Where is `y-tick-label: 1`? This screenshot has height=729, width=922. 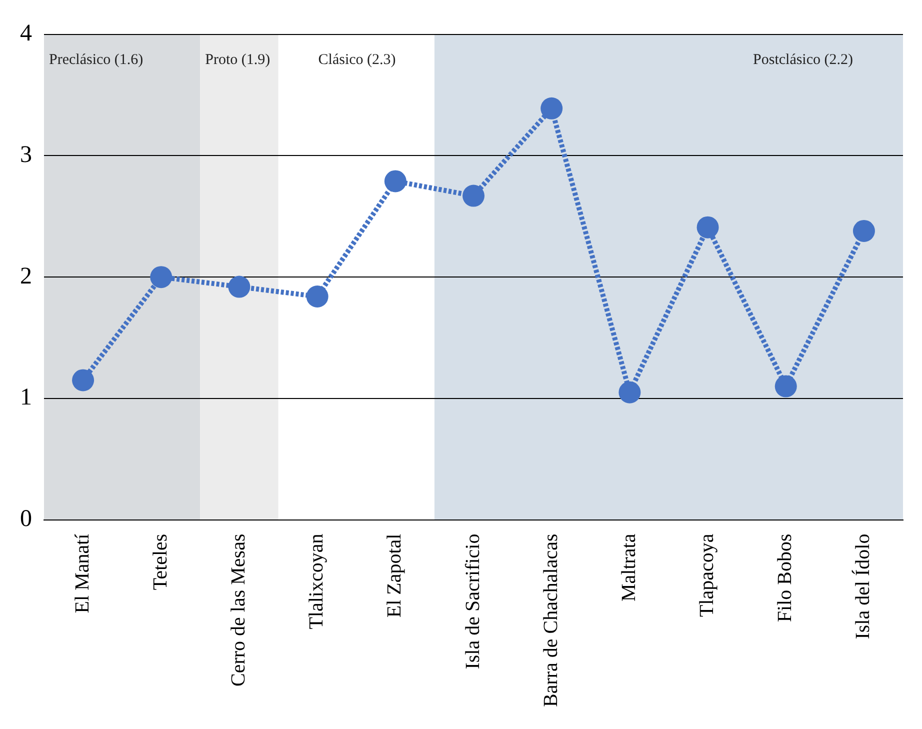 y-tick-label: 1 is located at coordinates (26, 397).